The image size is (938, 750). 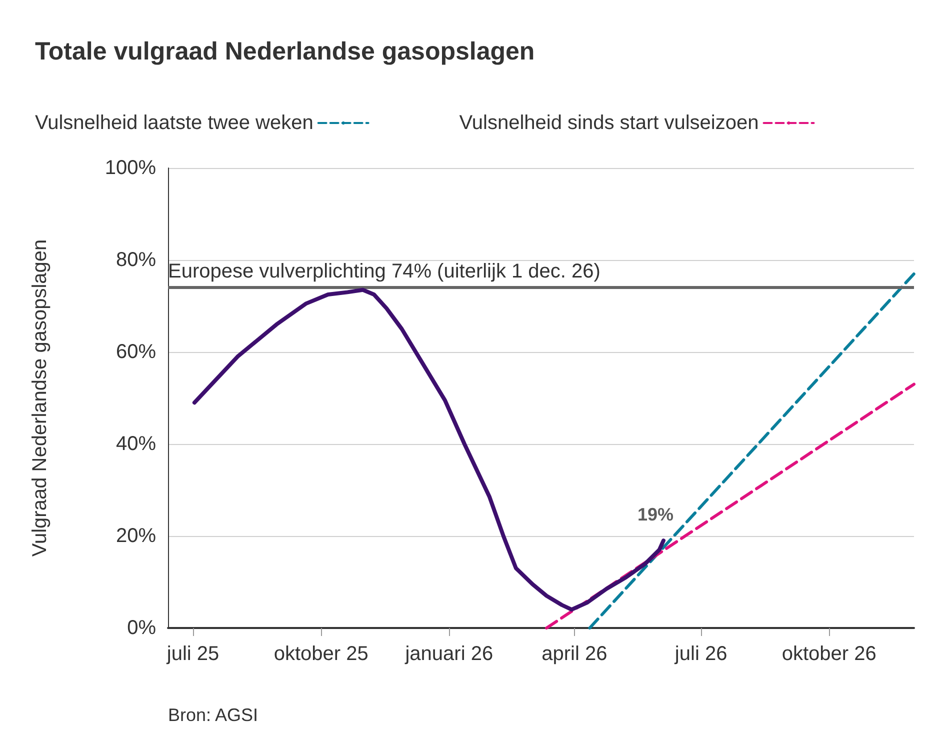 What do you see at coordinates (136, 260) in the screenshot?
I see `y-tick-label: 80%` at bounding box center [136, 260].